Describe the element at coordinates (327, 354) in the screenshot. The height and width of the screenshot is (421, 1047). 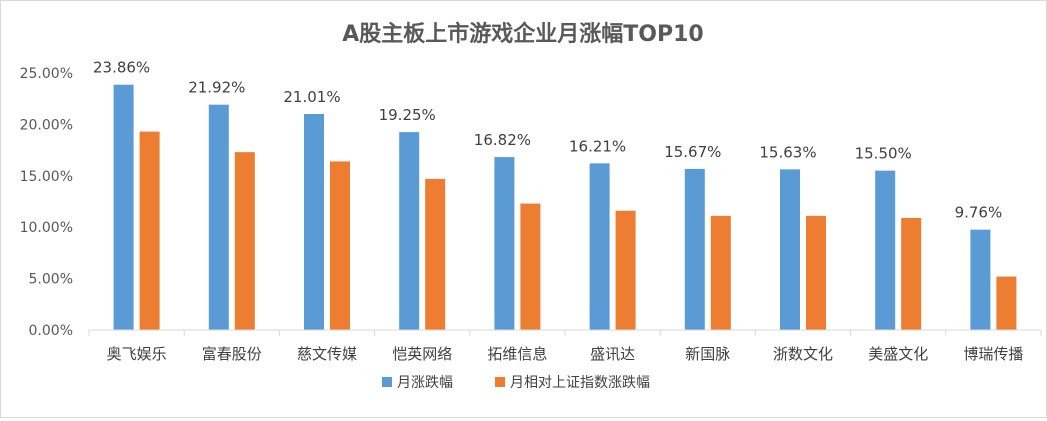
I see `x-tick-label: 慈文传媒` at that location.